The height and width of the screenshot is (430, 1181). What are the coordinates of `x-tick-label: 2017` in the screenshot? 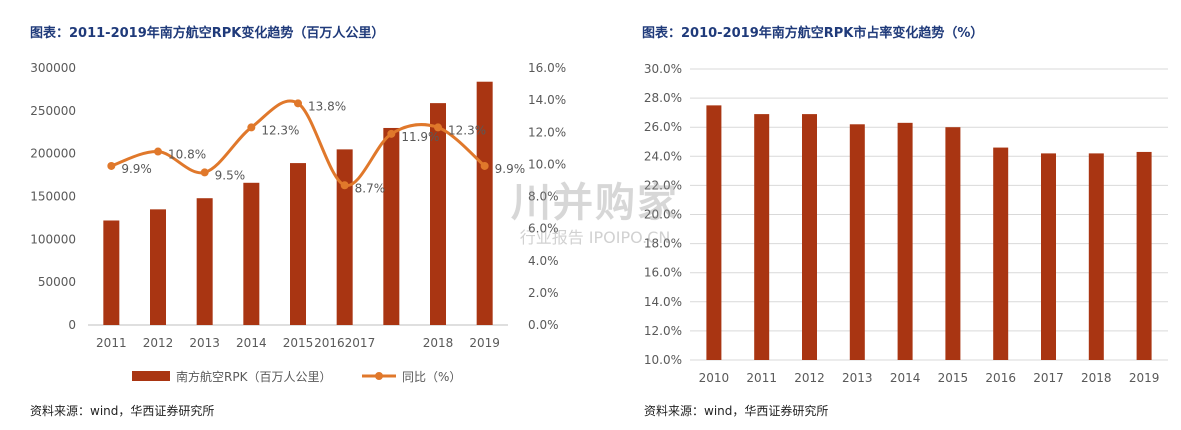 It's located at (1048, 378).